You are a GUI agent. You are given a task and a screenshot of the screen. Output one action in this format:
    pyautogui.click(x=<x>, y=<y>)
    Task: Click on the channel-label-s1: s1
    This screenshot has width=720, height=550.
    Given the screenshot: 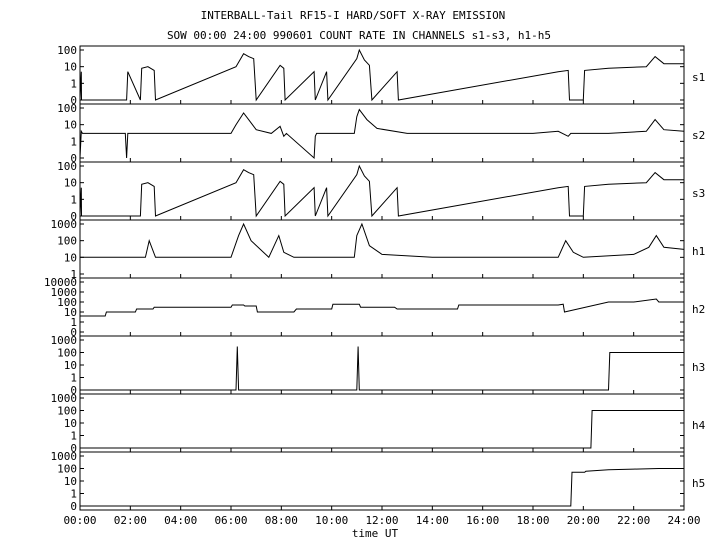 What is the action you would take?
    pyautogui.click(x=698, y=77)
    